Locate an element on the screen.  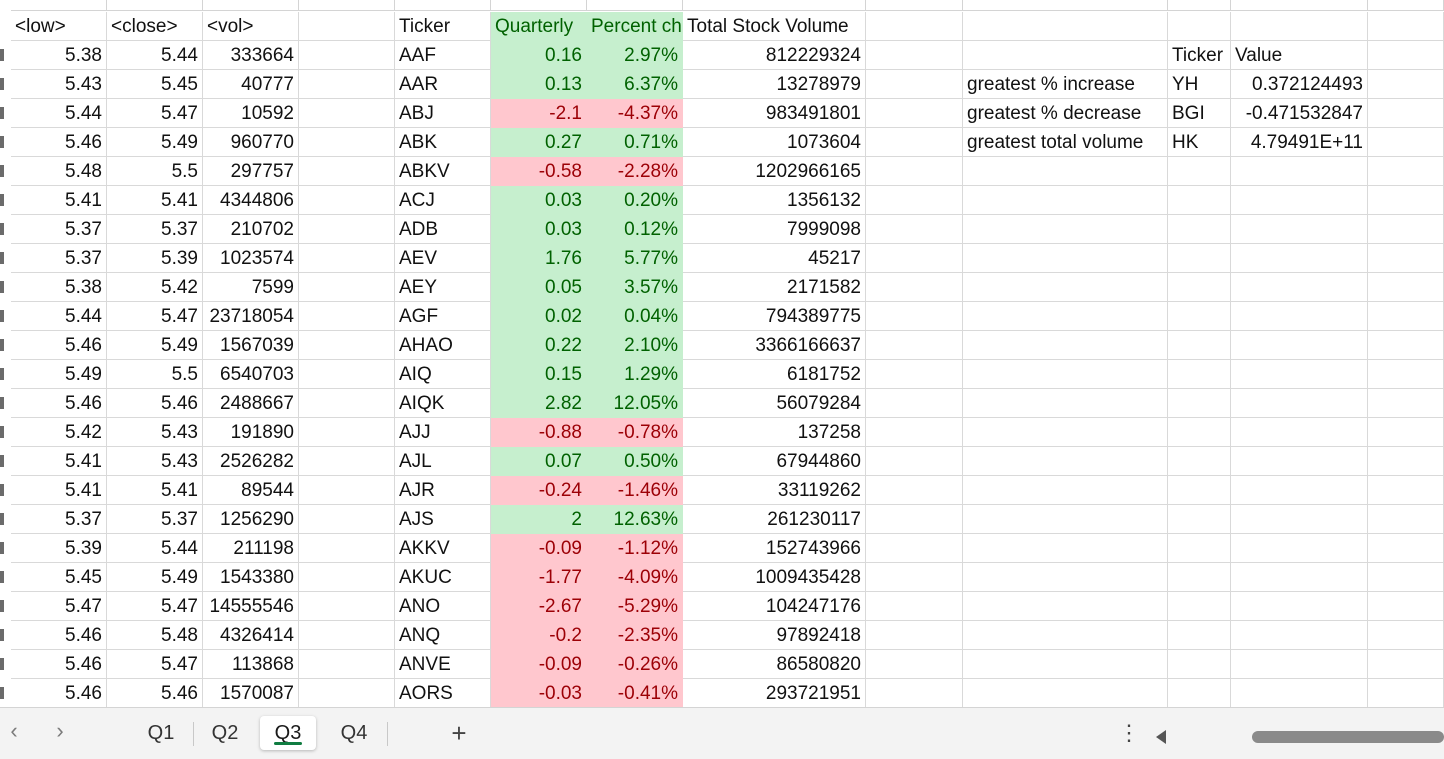
percent-change-cell: 0.71% is located at coordinates (635, 142).